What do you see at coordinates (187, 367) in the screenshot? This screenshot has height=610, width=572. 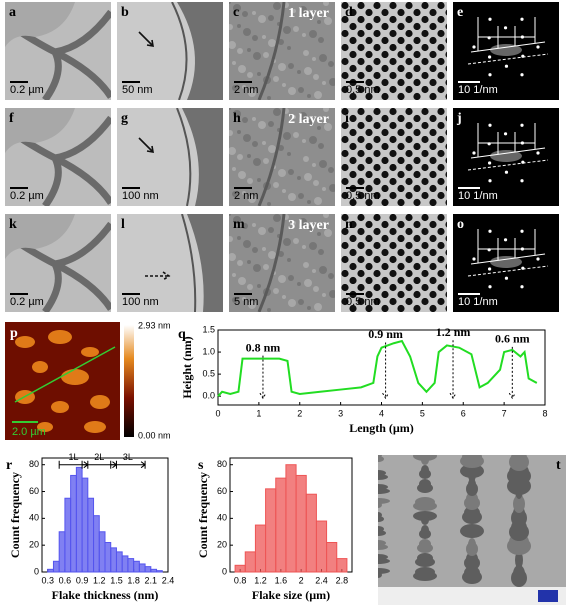 I see `y-axis-label: Height (nm)` at bounding box center [187, 367].